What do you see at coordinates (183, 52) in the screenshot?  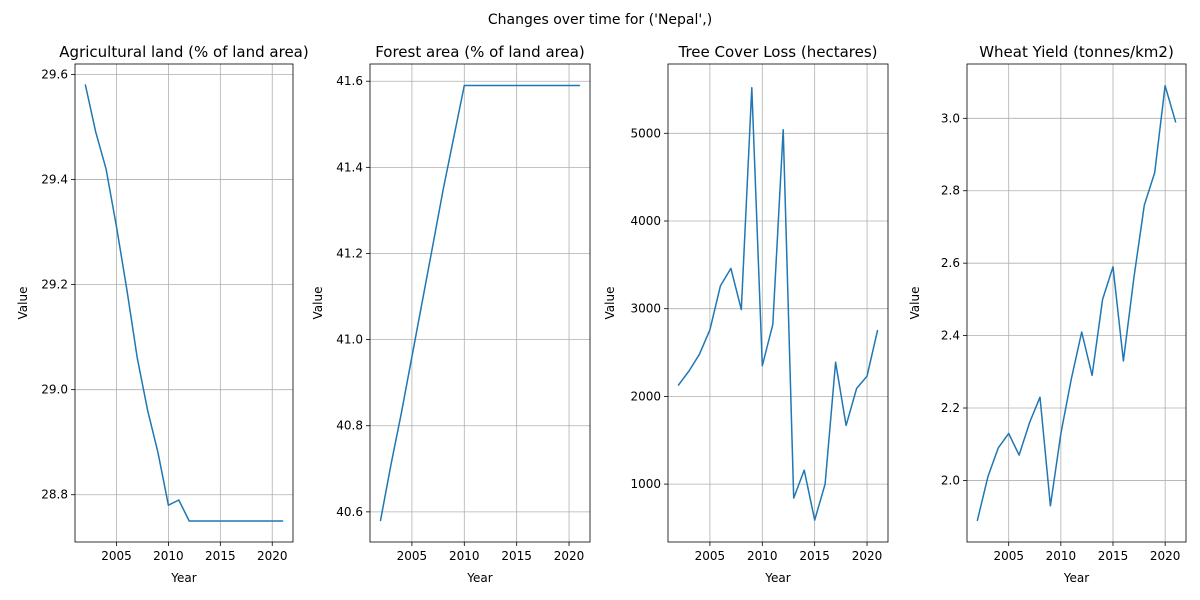 I see `chart-title: Agricultural land (% of land area)` at bounding box center [183, 52].